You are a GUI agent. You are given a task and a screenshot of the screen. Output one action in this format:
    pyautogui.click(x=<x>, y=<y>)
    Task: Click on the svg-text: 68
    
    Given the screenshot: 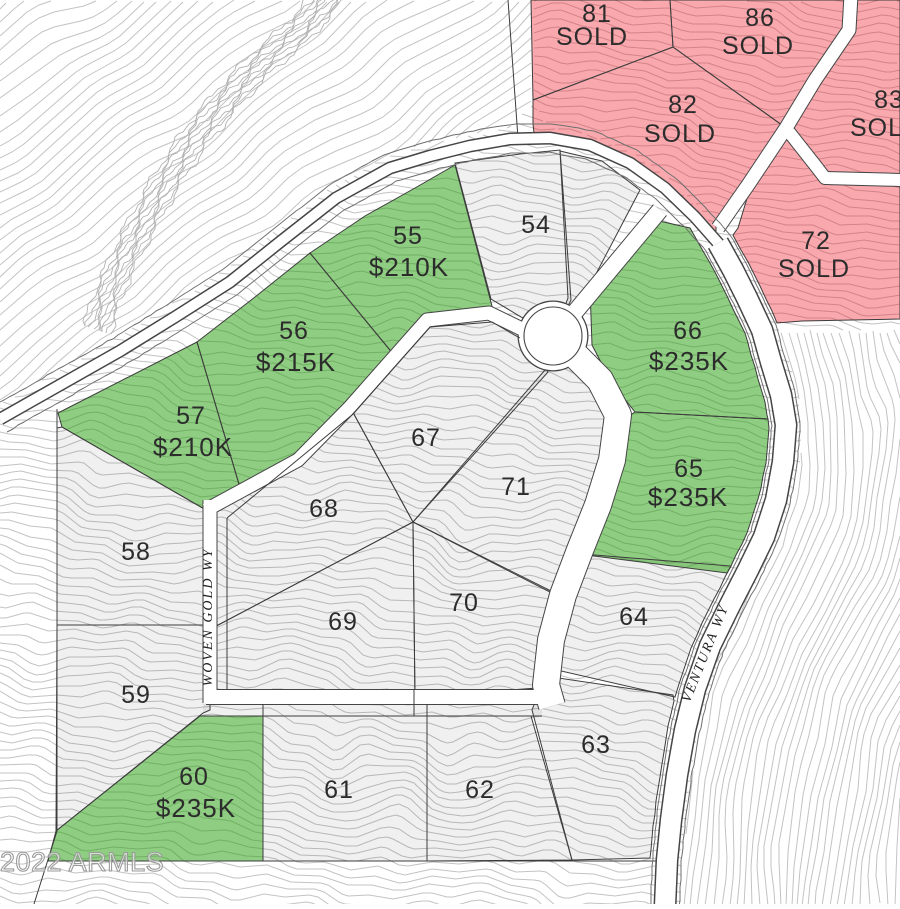 What is the action you would take?
    pyautogui.click(x=324, y=509)
    